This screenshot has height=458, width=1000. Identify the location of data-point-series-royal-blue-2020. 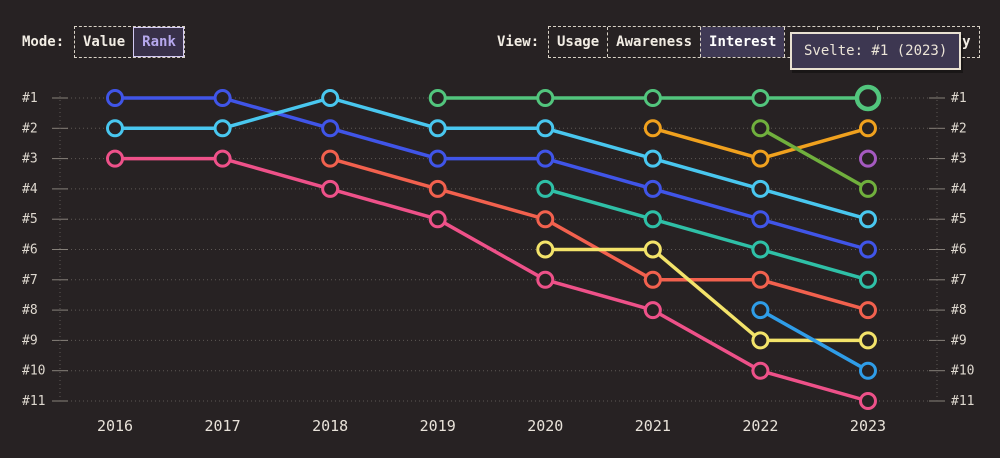
(545, 158).